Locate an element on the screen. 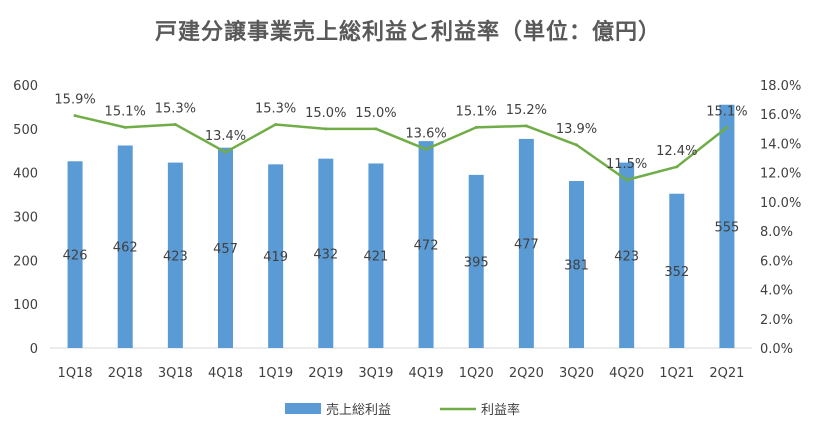  bar-data-label: 381 is located at coordinates (576, 265).